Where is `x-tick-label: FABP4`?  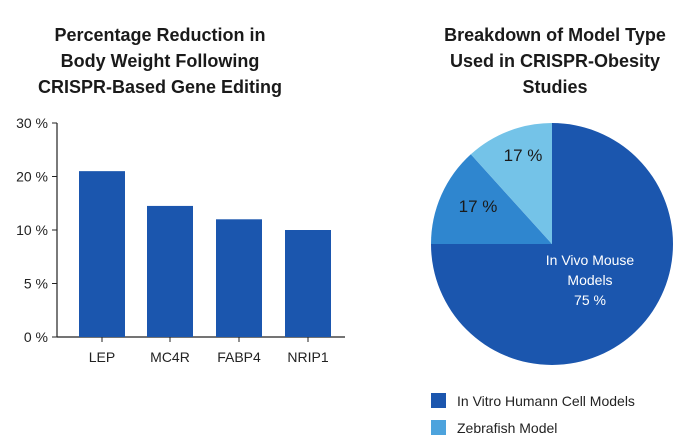 x-tick-label: FABP4 is located at coordinates (239, 357).